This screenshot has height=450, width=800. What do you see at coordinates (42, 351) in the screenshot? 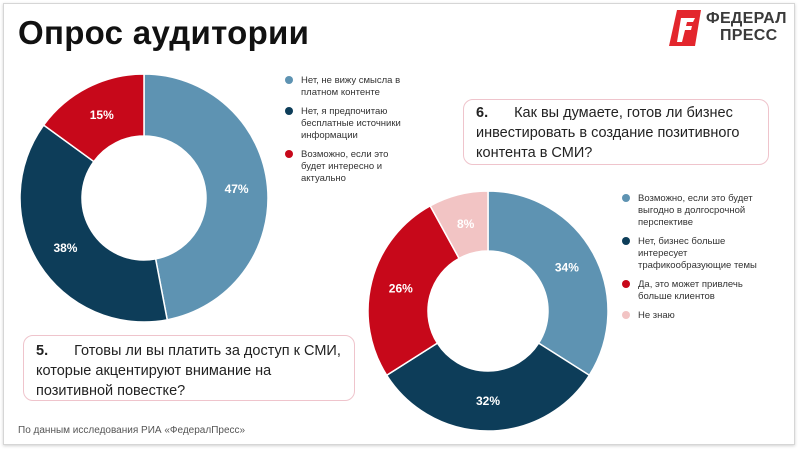
I see `question-5-number: 5.` at bounding box center [42, 351].